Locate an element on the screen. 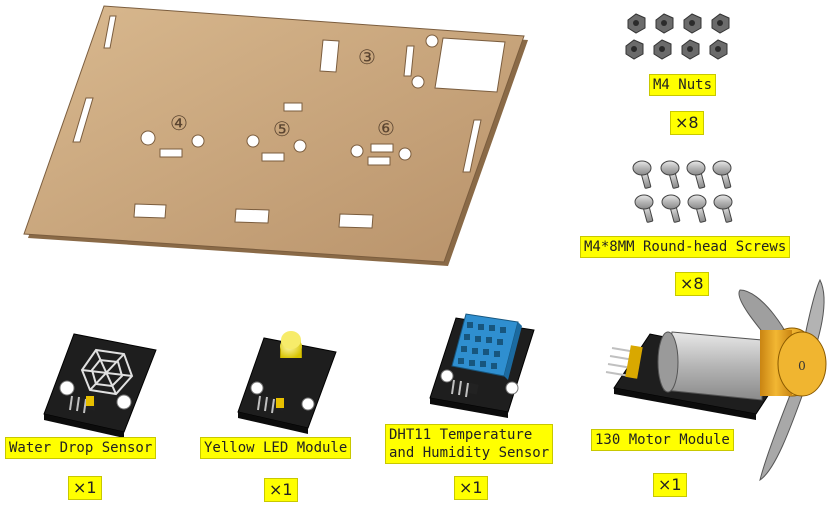  m4-nuts-image is located at coordinates (677, 36).